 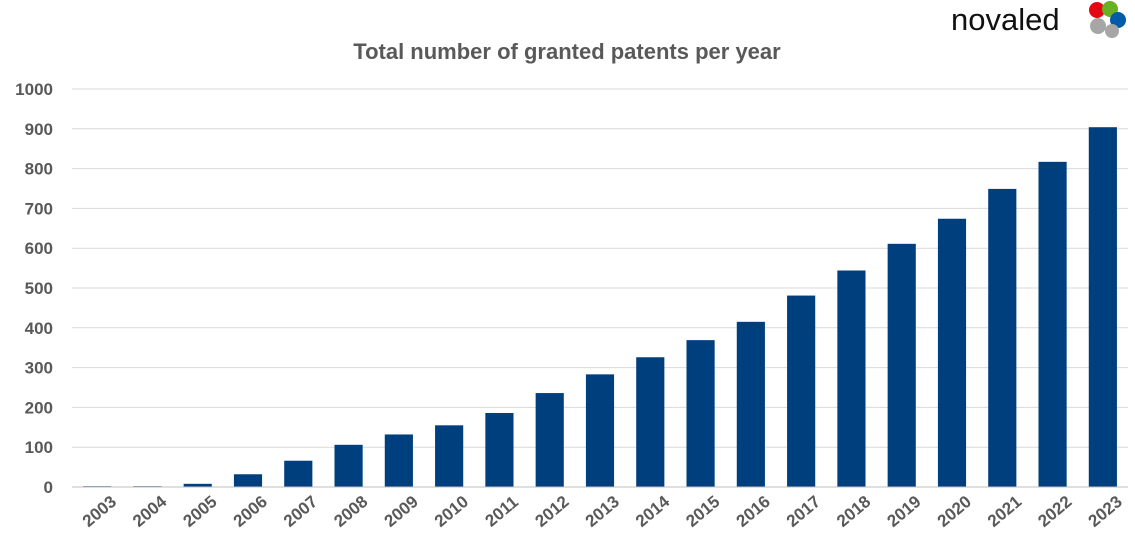 What do you see at coordinates (801, 391) in the screenshot?
I see `bar-2017` at bounding box center [801, 391].